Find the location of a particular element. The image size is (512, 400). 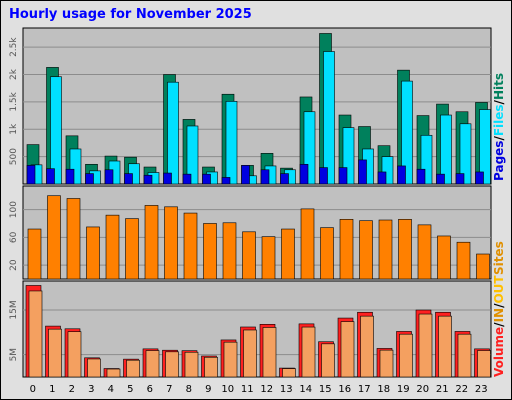

y-tick-label: 20 is located at coordinates (14, 265).